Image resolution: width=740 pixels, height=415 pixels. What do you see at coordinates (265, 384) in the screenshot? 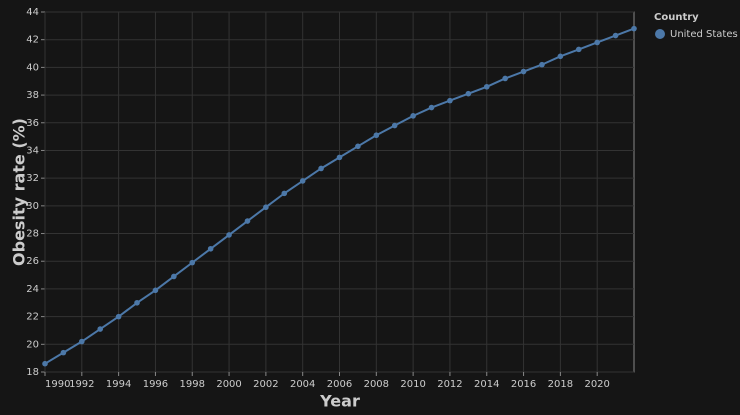
I see `x-tick-label: 2002` at bounding box center [265, 384].